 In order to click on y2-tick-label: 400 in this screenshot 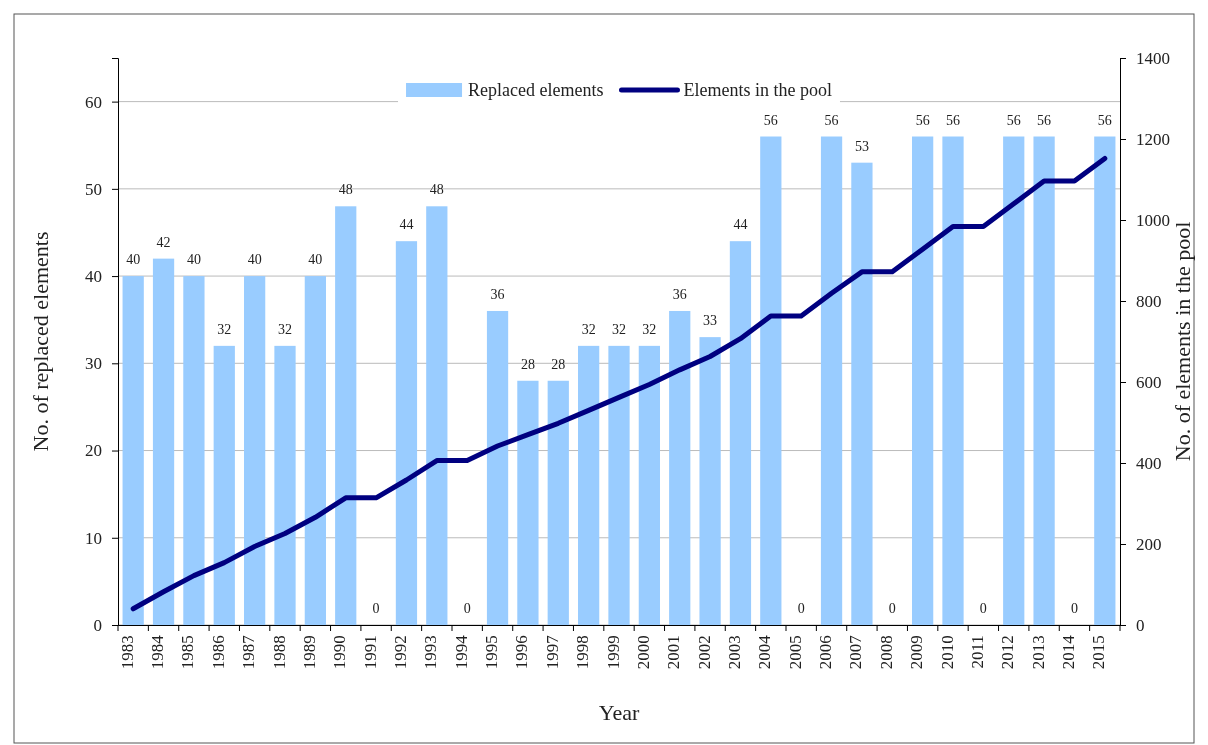, I will do `click(1149, 463)`.